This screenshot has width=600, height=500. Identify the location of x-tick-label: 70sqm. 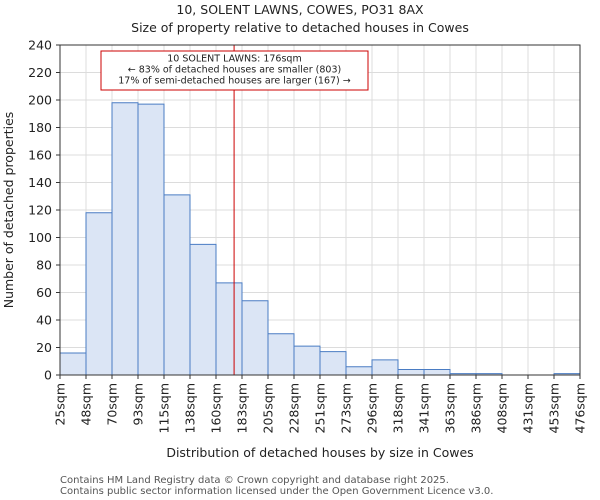
(112, 404).